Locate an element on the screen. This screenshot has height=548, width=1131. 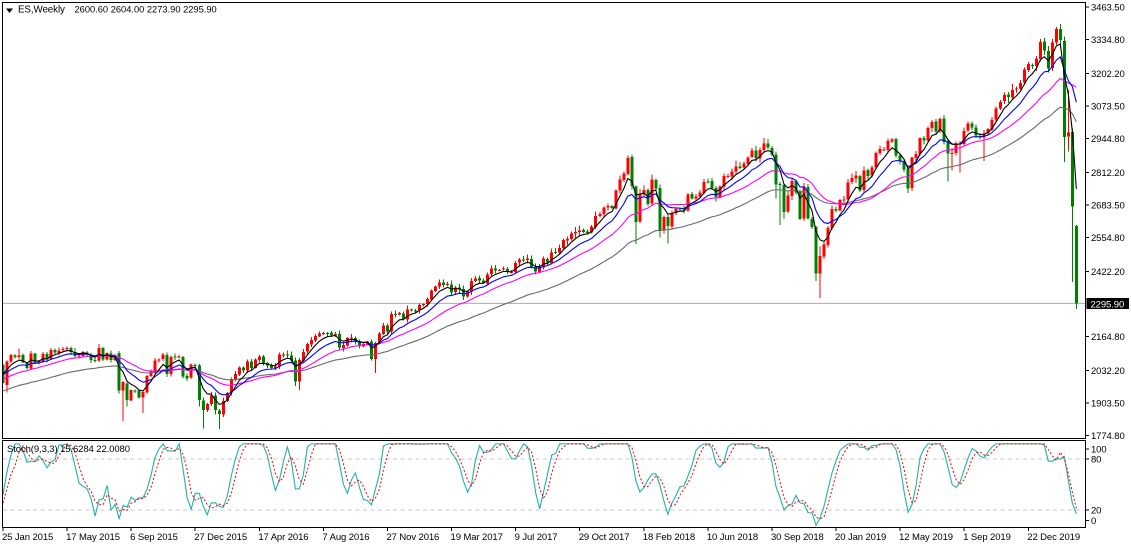
svg-text:2600.60 2604.00 2273.90 2295.9: 2600.60 2604.00 2273.90 2295.90 is located at coordinates (146, 10).